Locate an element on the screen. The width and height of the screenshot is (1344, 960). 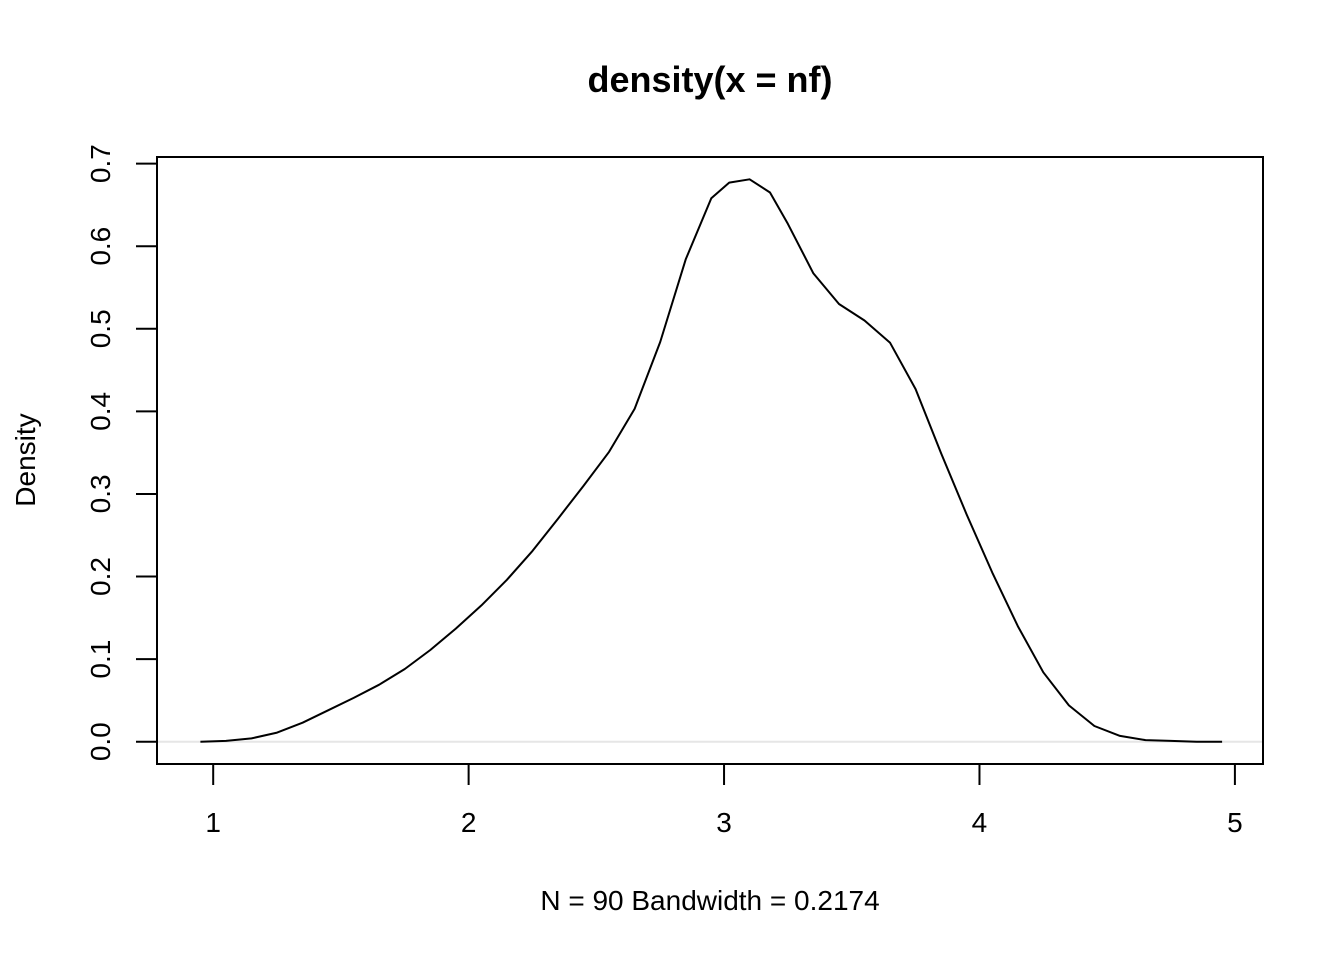
y-tick-label: 0.3 is located at coordinates (100, 493).